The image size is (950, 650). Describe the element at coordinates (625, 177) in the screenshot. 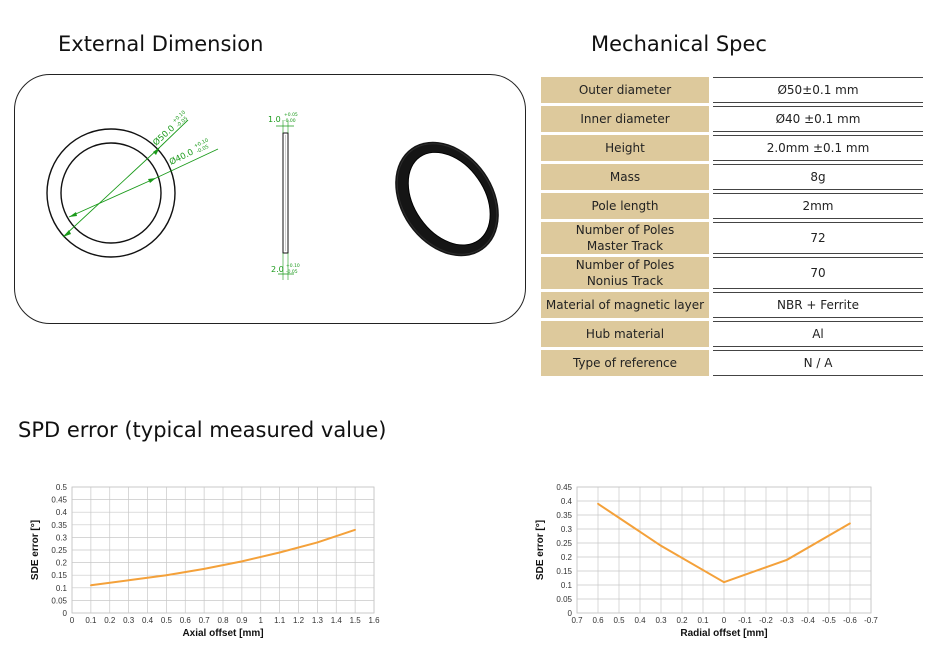

I see `spec-label: Mass` at that location.